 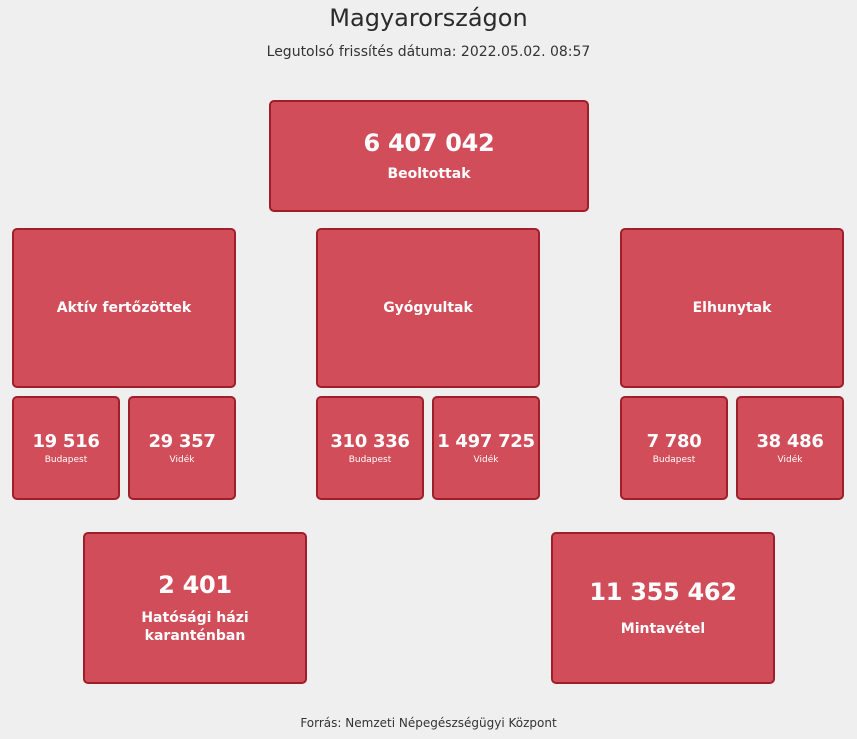 I want to click on active-infected-card: Aktív fertőzöttek, so click(x=124, y=308).